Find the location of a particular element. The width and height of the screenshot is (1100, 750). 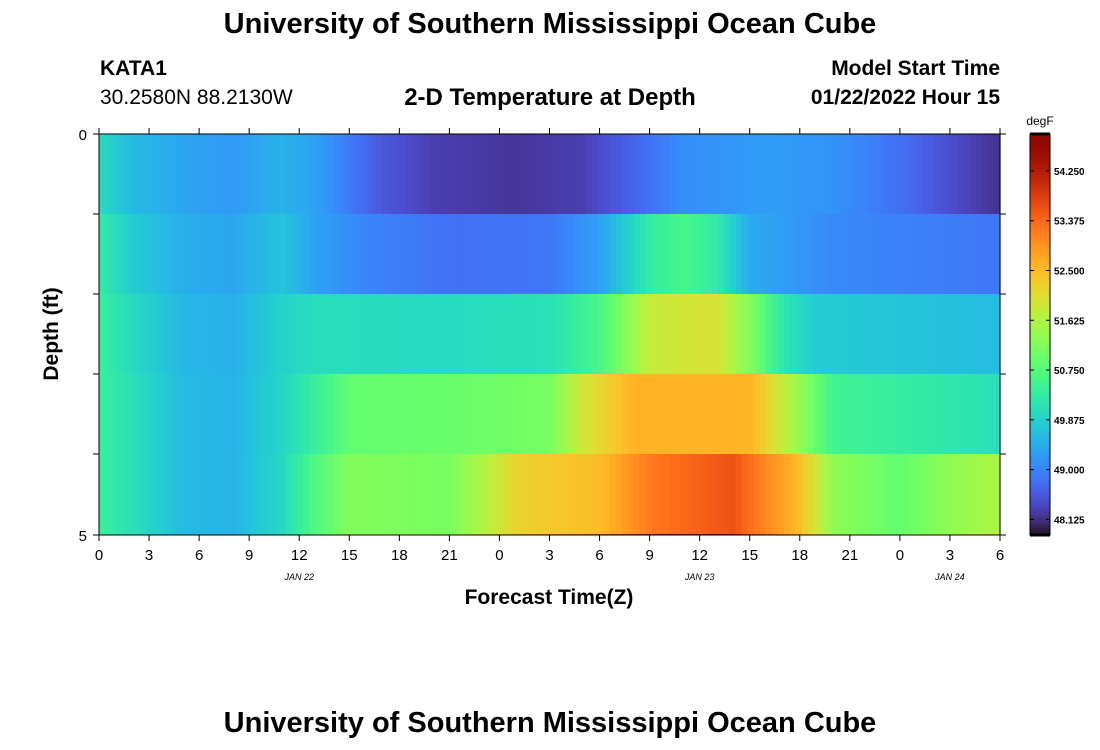

heatmap-row is located at coordinates (550, 334).